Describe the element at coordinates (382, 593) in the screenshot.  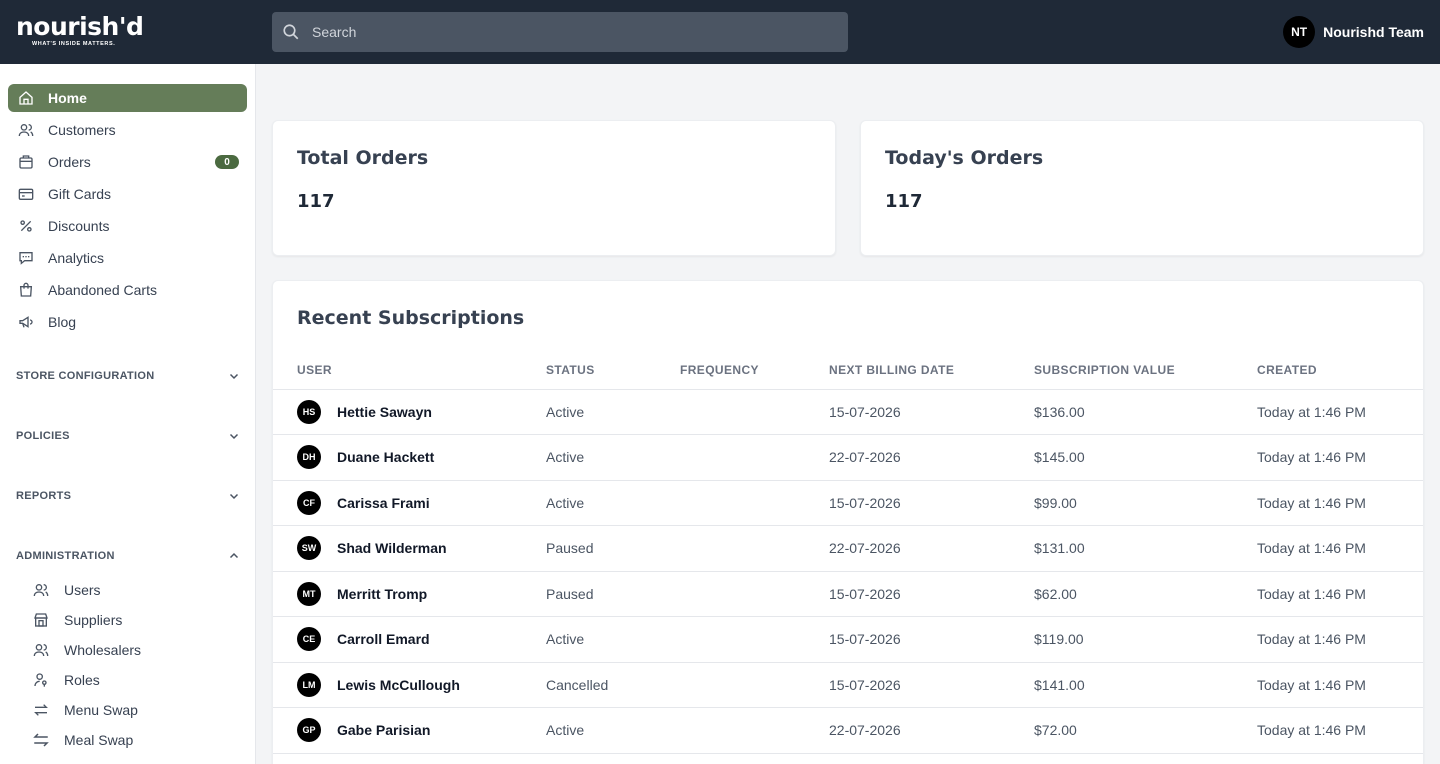
I see `user-name: Merritt Tromp` at that location.